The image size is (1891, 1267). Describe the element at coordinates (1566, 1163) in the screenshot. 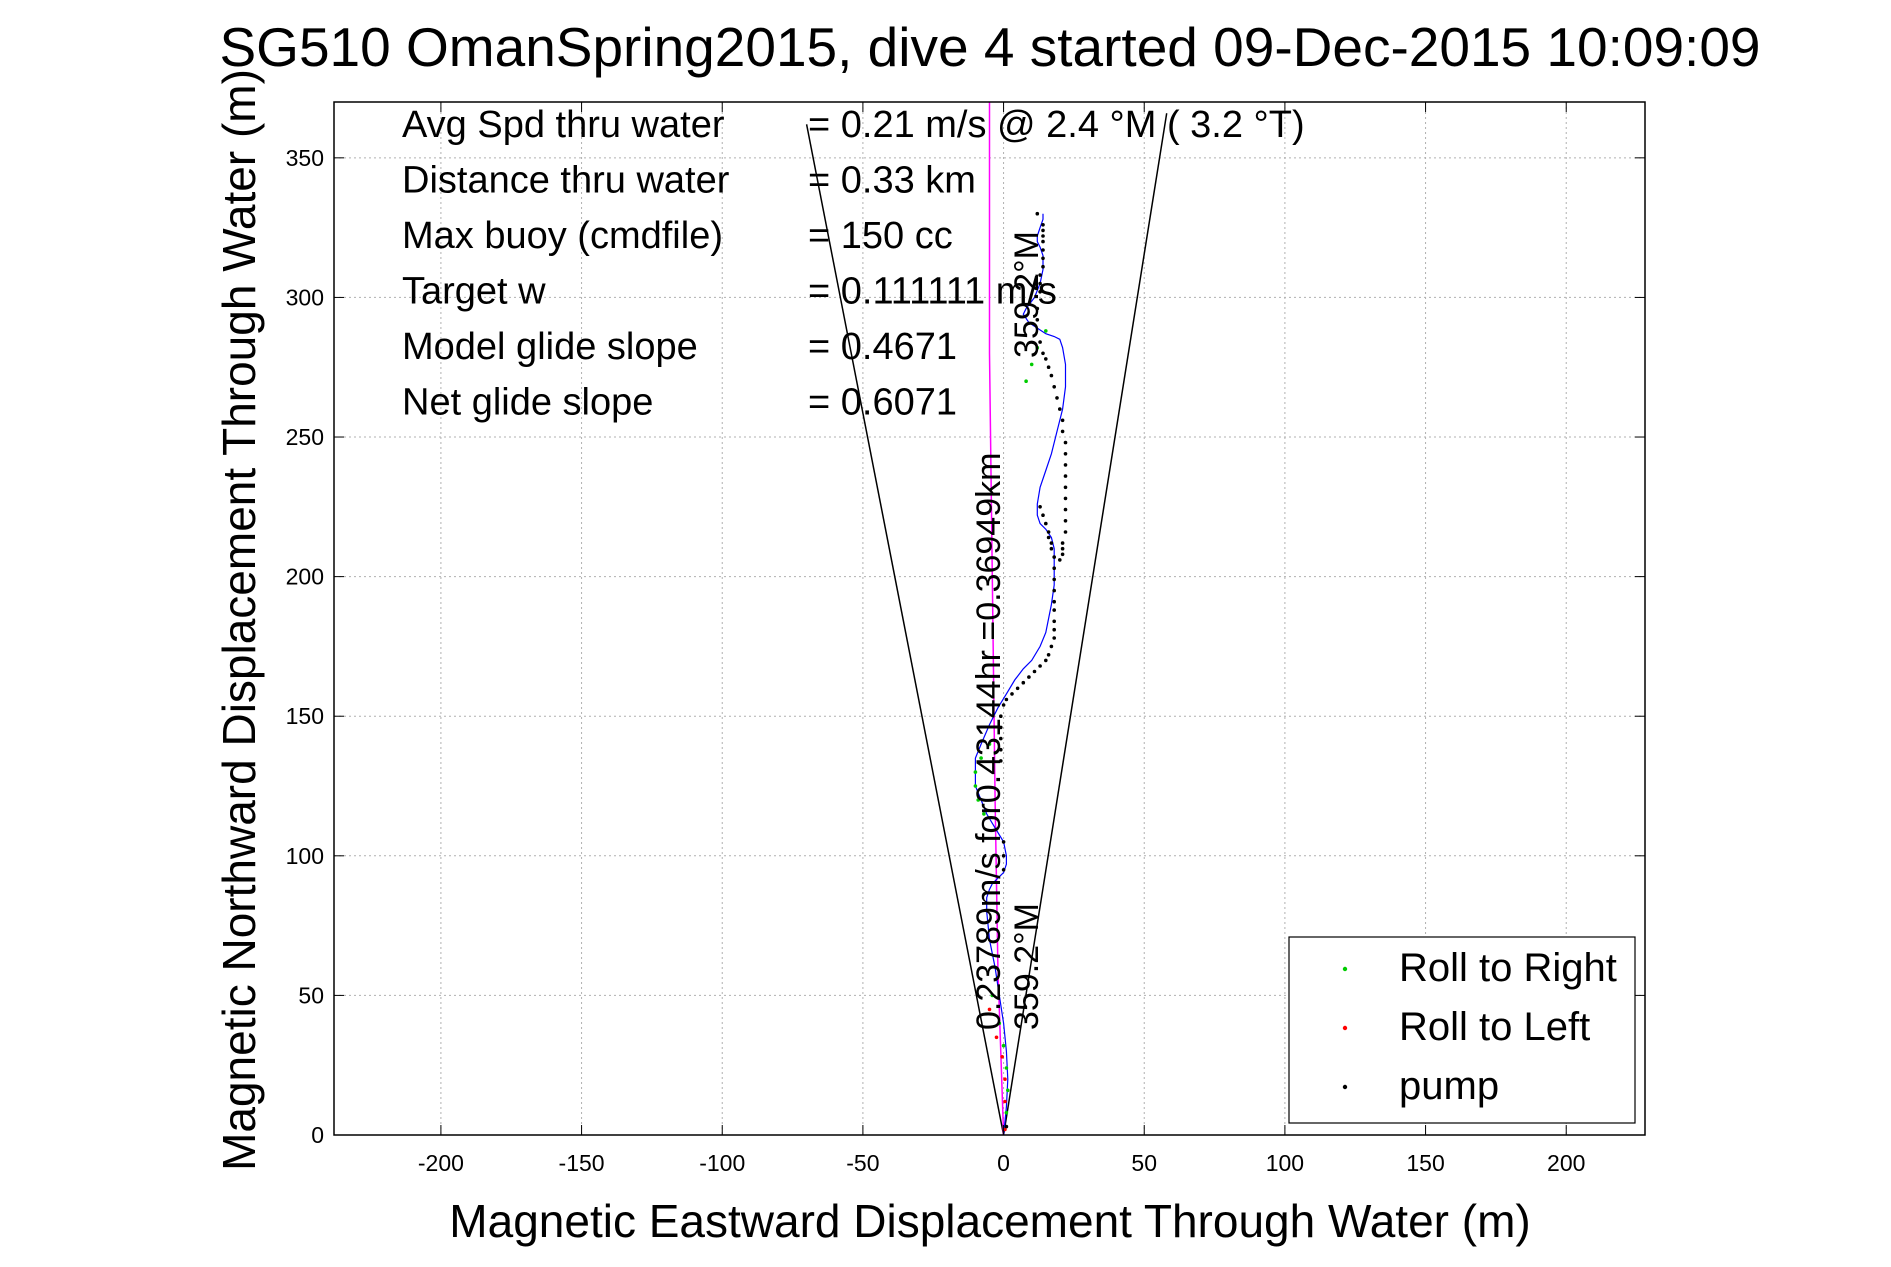

I see `x-tick-label: 200` at that location.